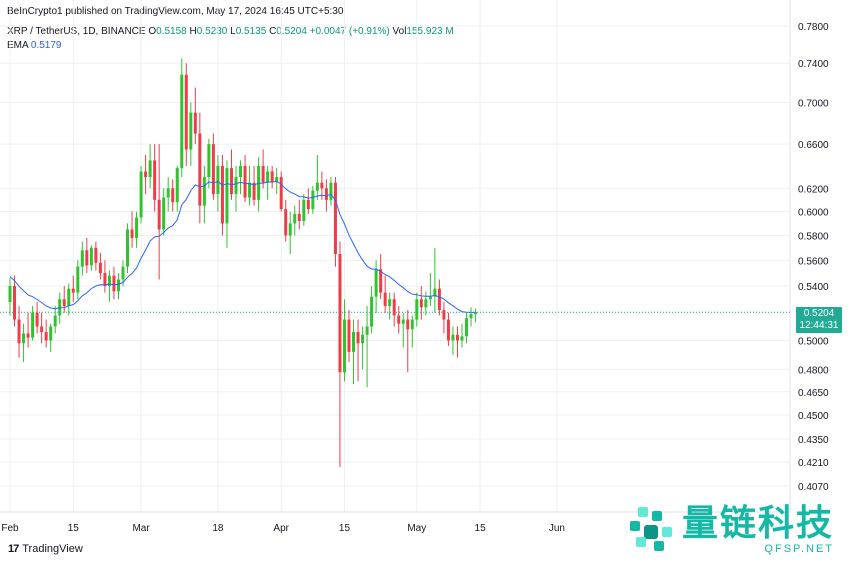 This screenshot has width=850, height=563. What do you see at coordinates (10, 528) in the screenshot?
I see `x-tick-label: Feb` at bounding box center [10, 528].